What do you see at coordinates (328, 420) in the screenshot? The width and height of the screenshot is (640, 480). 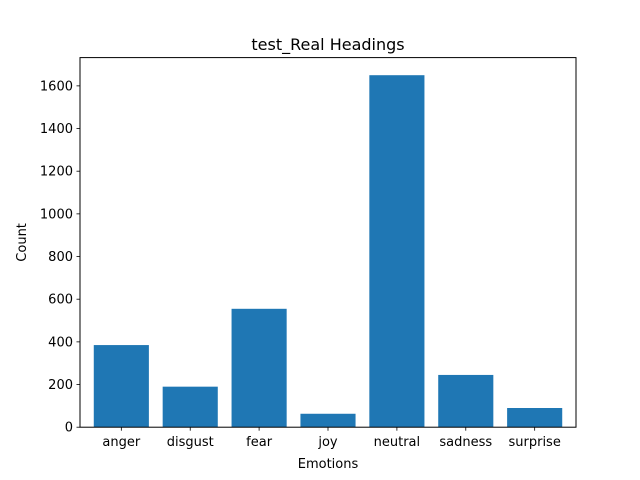 I see `bar-joy` at bounding box center [328, 420].